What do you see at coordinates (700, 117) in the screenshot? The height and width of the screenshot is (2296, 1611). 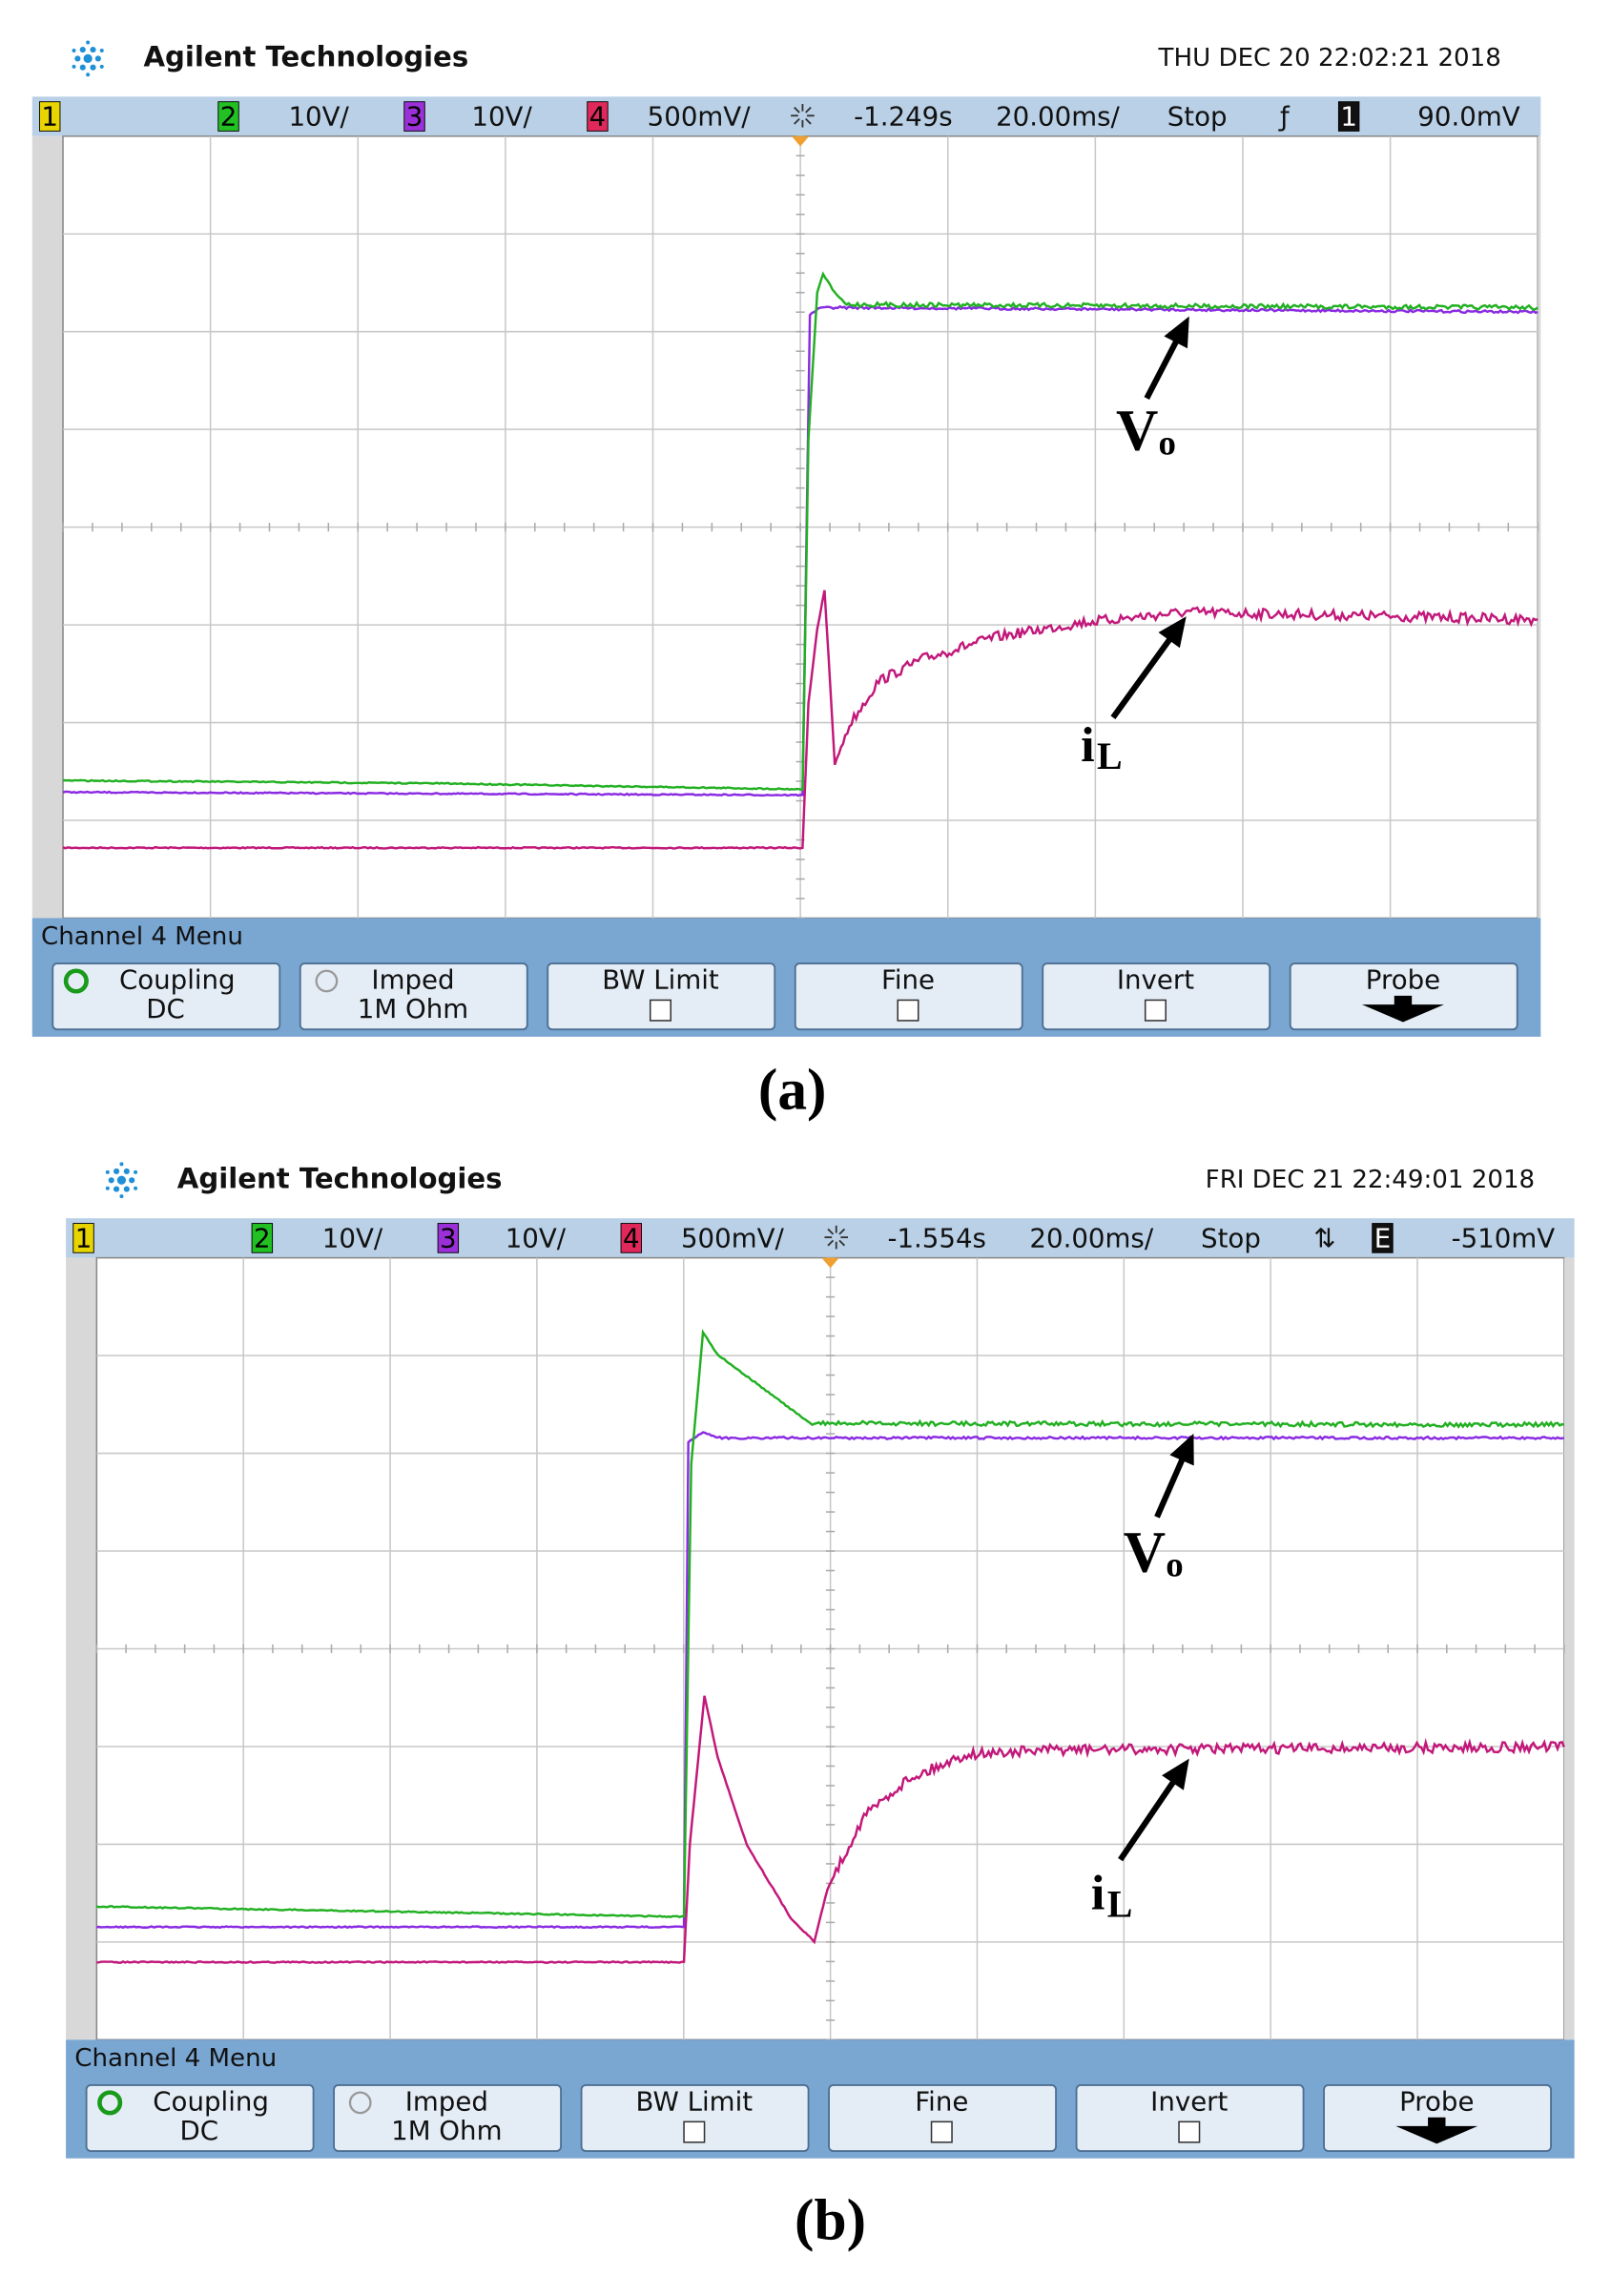 I see `status-item: 500mV/` at bounding box center [700, 117].